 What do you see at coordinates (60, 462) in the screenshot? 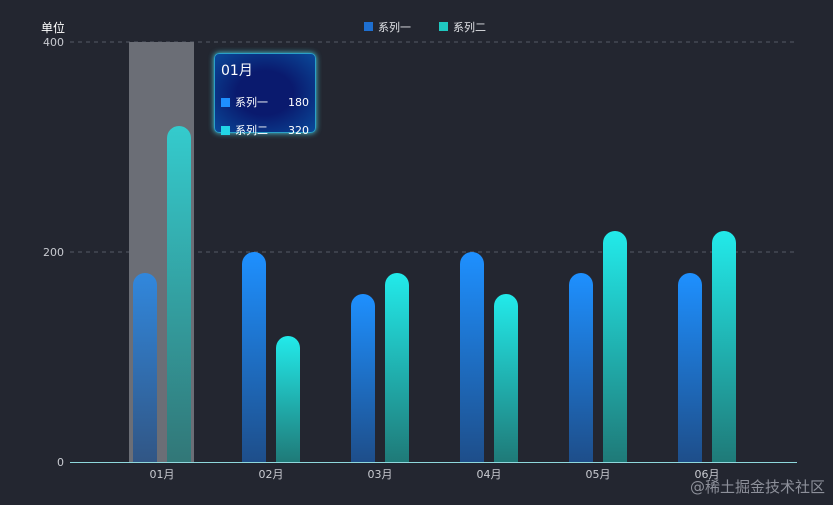
I see `y-tick-label: 0` at bounding box center [60, 462].